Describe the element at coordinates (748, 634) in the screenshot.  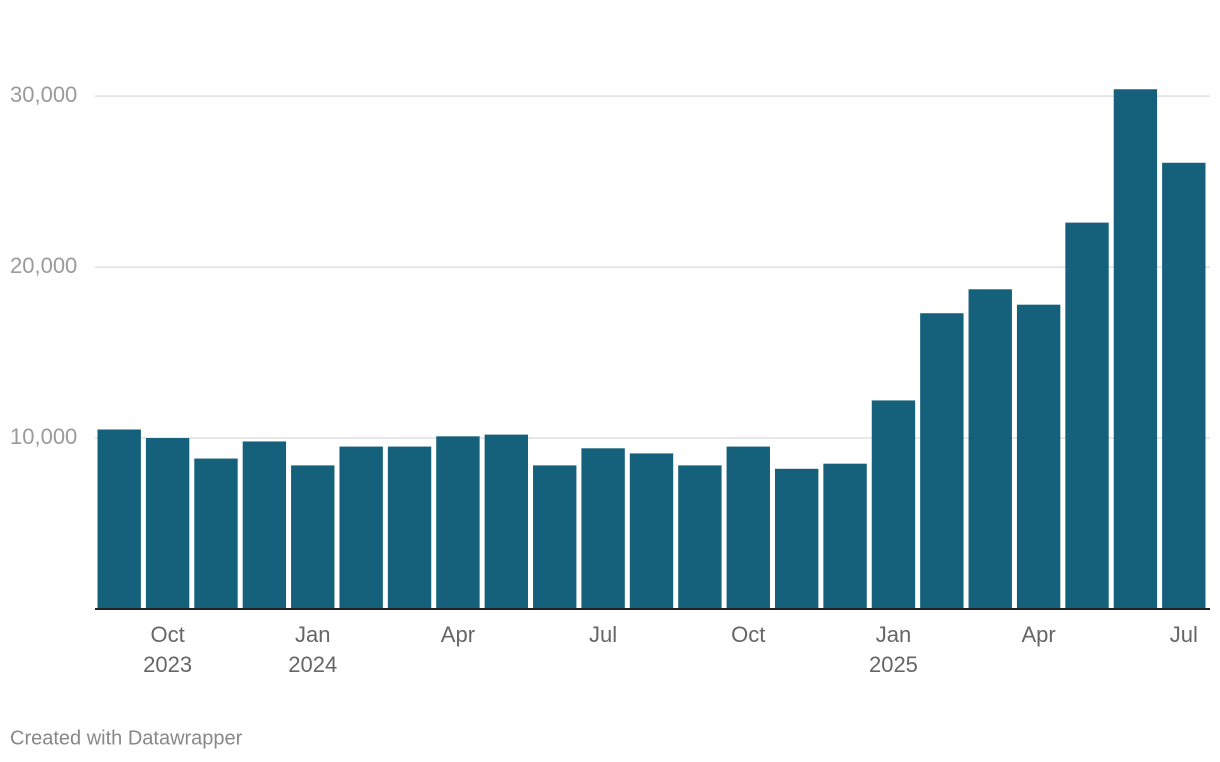
I see `x-tick-label: Oct` at that location.